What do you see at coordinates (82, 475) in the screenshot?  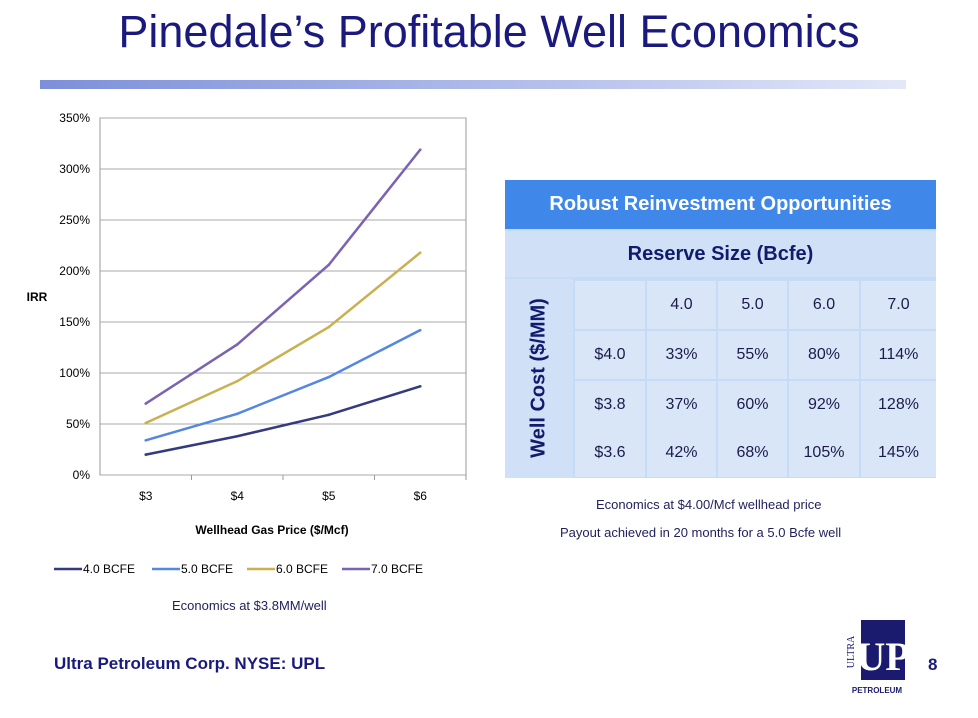 I see `y-tick-label: 0%` at bounding box center [82, 475].